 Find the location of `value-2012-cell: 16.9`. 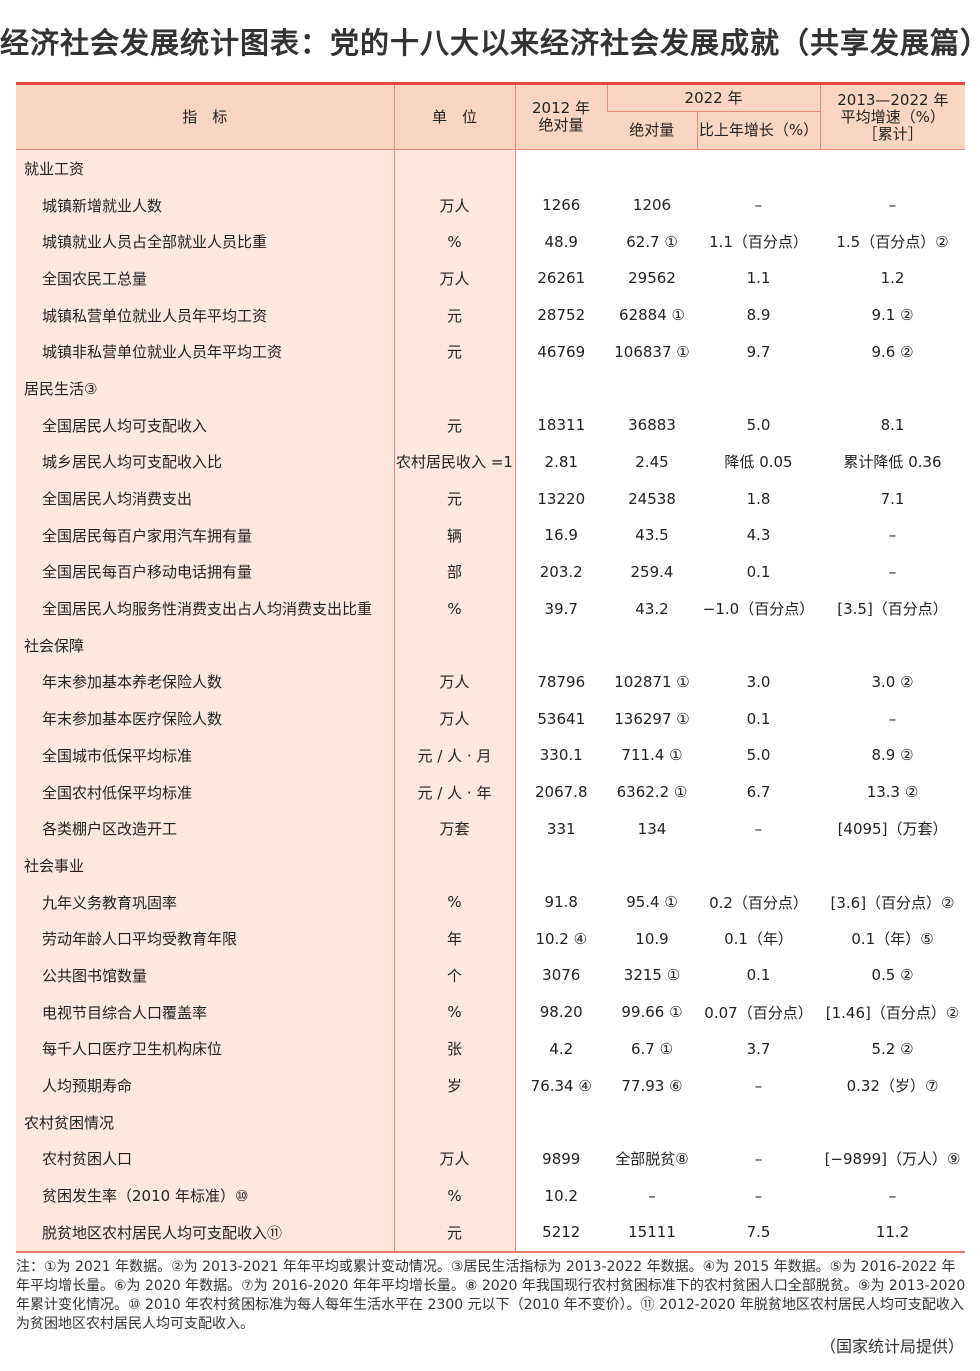

value-2012-cell: 16.9 is located at coordinates (561, 535).